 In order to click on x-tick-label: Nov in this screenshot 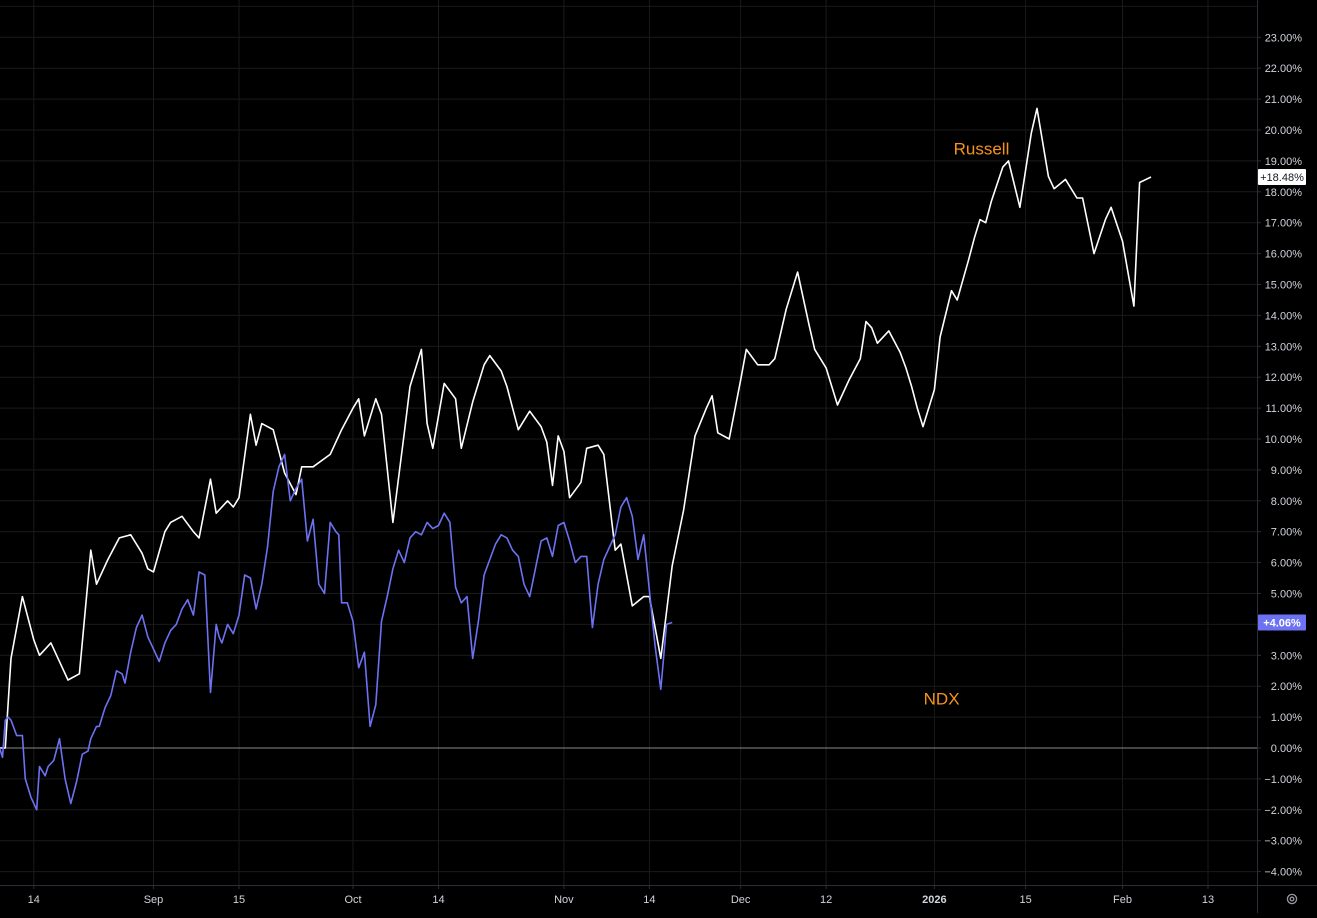, I will do `click(564, 900)`.